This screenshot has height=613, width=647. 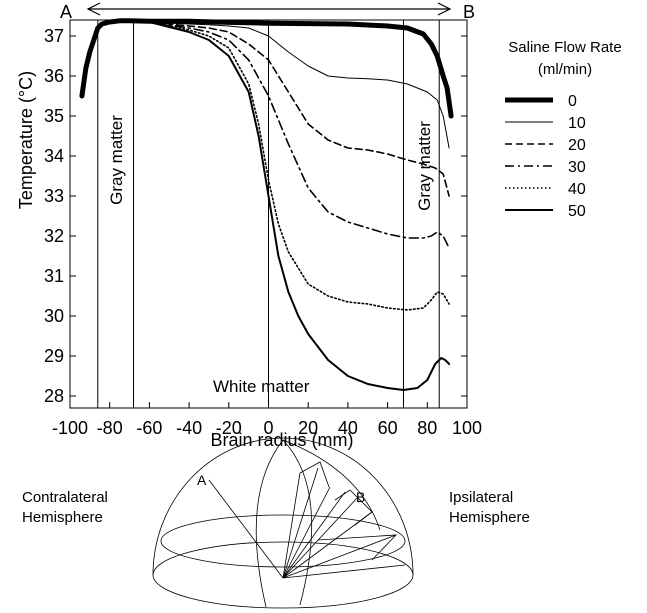 I want to click on legend-title-unit: (ml/min), so click(x=565, y=69).